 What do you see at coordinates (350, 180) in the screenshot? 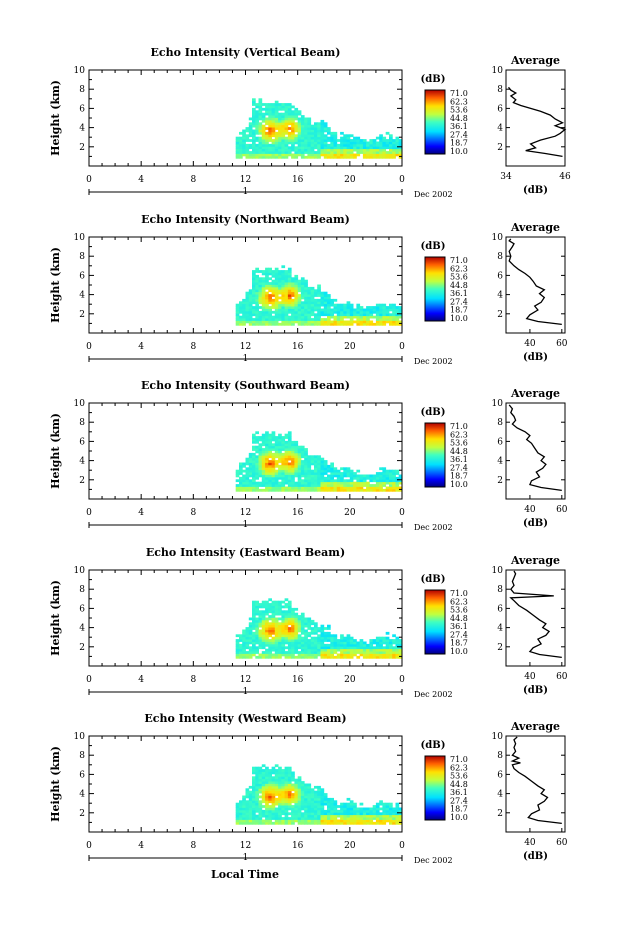
I see `x-tick-label: 20` at bounding box center [350, 180].